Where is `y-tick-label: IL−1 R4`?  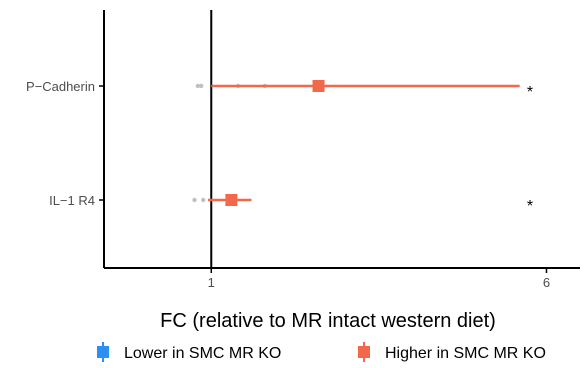
y-tick-label: IL−1 R4 is located at coordinates (72, 200).